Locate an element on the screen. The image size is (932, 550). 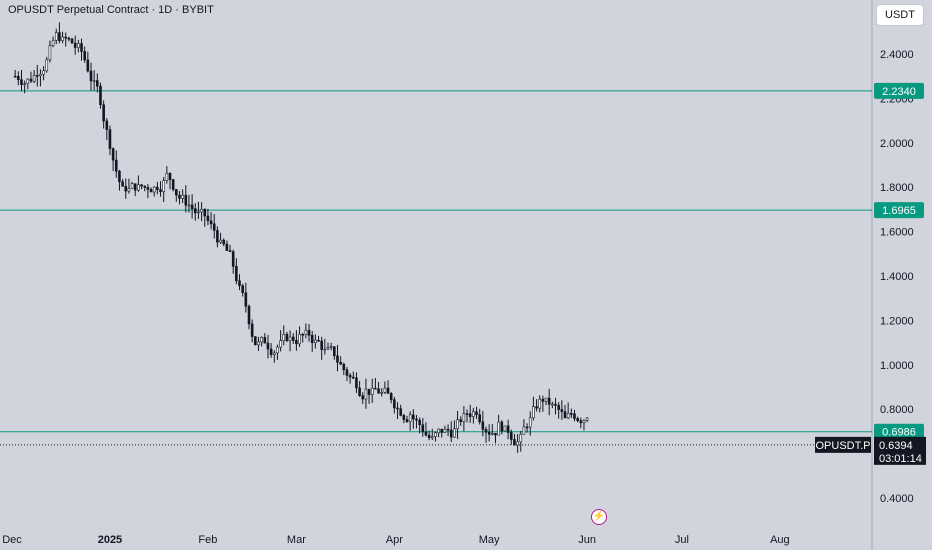
symbol-tag is located at coordinates (843, 444).